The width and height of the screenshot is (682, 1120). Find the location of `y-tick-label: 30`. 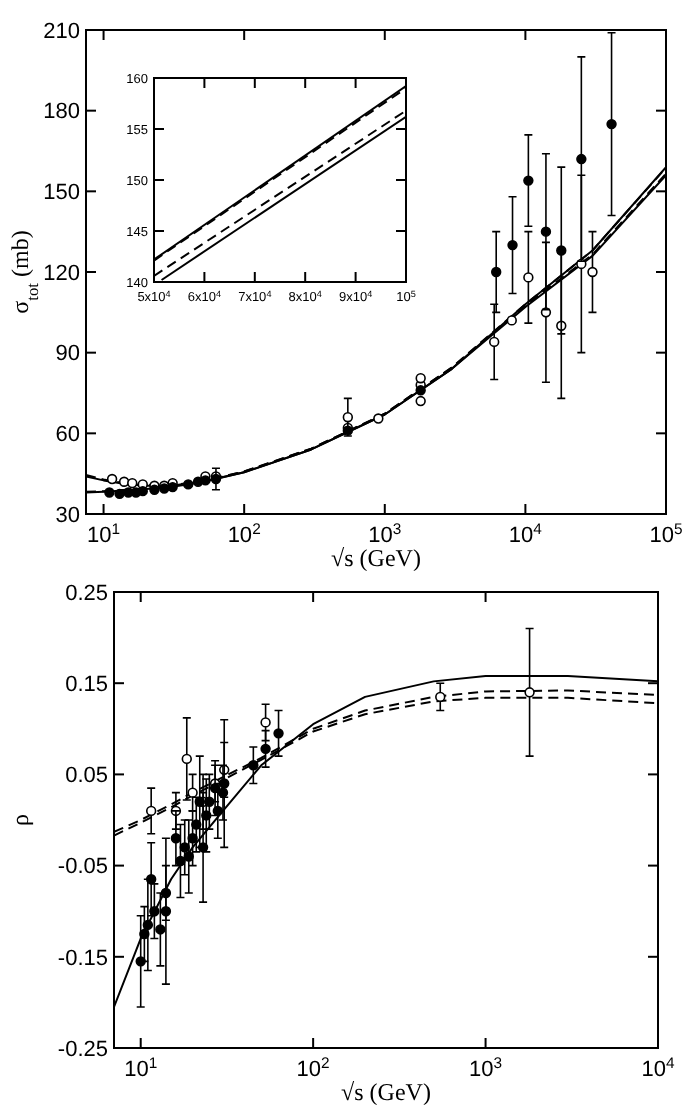

y-tick-label: 30 is located at coordinates (67, 515).